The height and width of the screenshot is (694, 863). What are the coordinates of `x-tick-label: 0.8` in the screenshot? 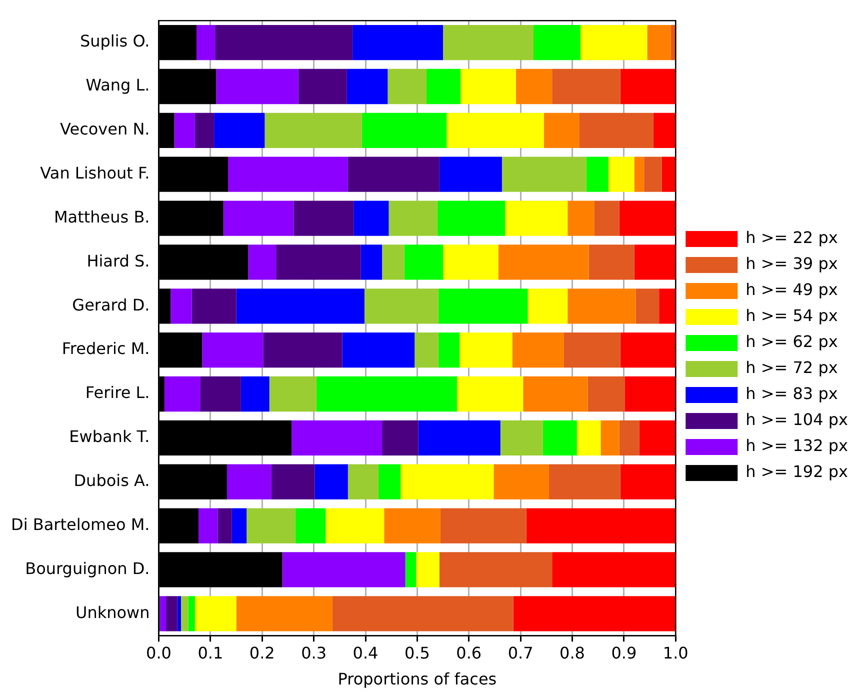 It's located at (572, 652).